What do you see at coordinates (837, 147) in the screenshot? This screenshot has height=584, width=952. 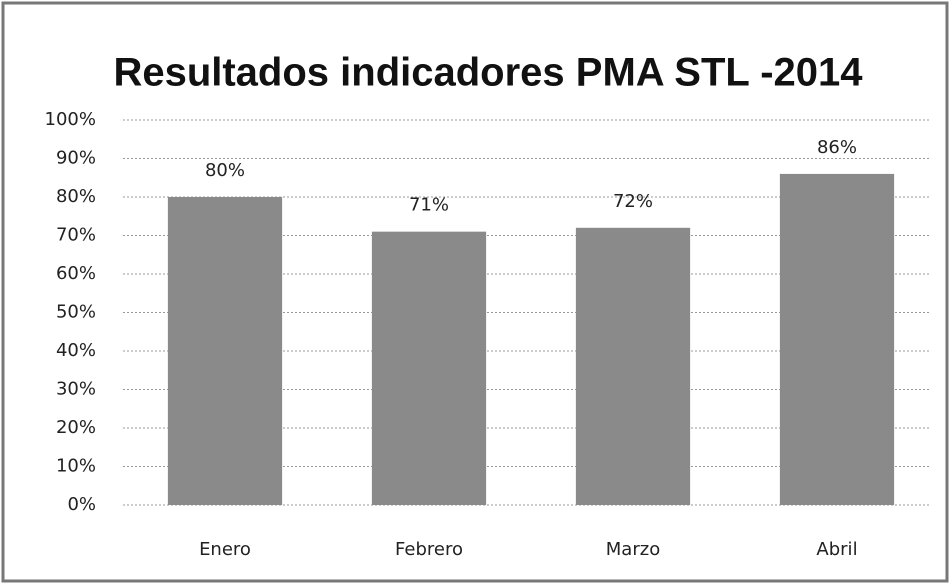 I see `value-label: 86%` at bounding box center [837, 147].